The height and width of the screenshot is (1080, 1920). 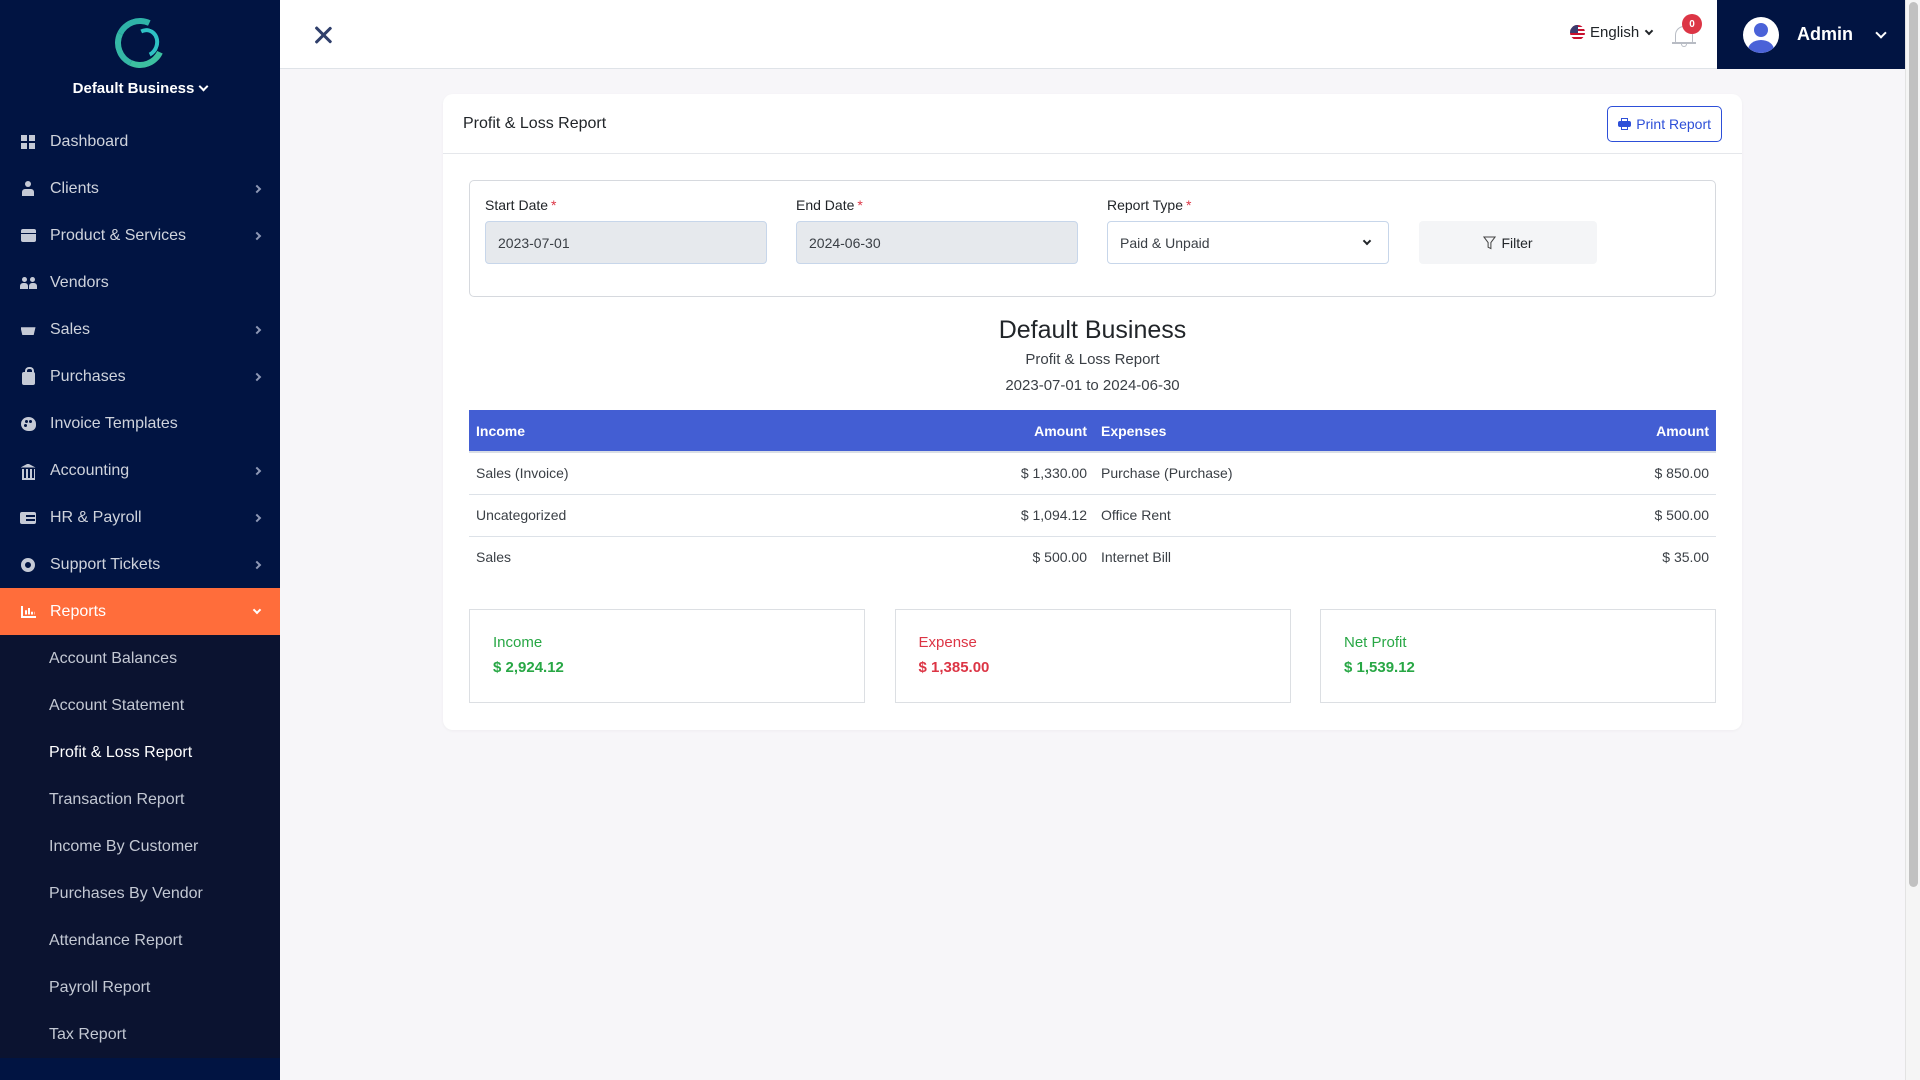 I want to click on close-sidebar-button, so click(x=323, y=35).